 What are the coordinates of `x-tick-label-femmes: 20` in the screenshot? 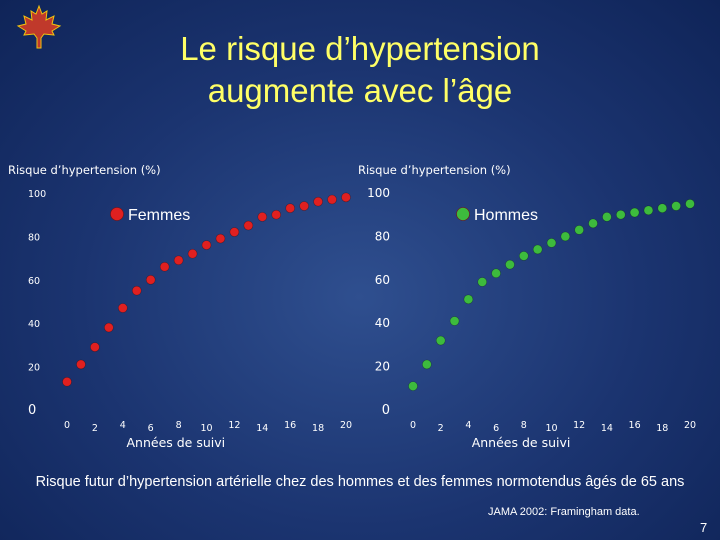 It's located at (346, 425).